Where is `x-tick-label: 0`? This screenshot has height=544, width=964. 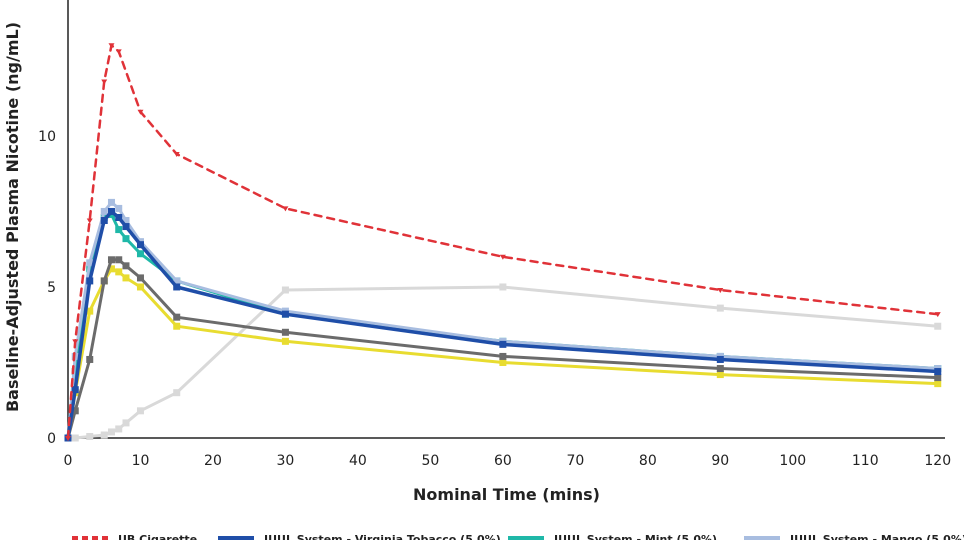
x-tick-label: 0 is located at coordinates (68, 461).